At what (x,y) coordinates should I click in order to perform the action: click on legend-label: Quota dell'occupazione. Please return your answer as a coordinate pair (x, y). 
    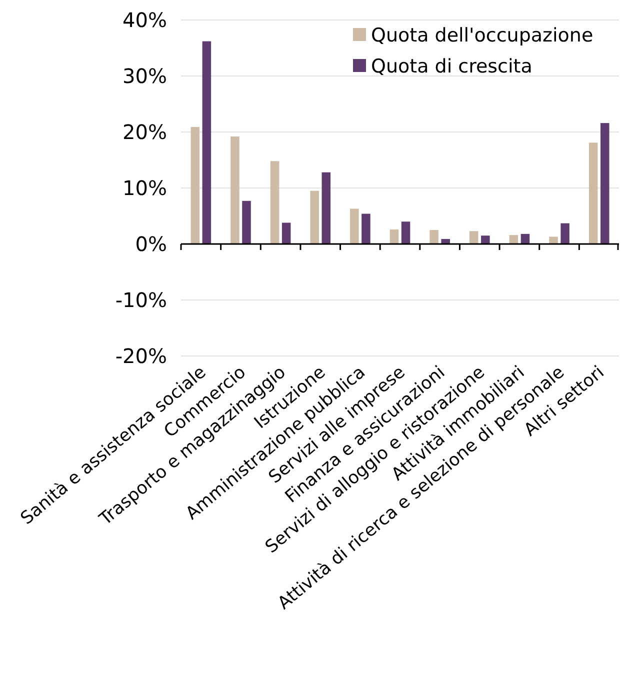
    Looking at the image, I should click on (482, 35).